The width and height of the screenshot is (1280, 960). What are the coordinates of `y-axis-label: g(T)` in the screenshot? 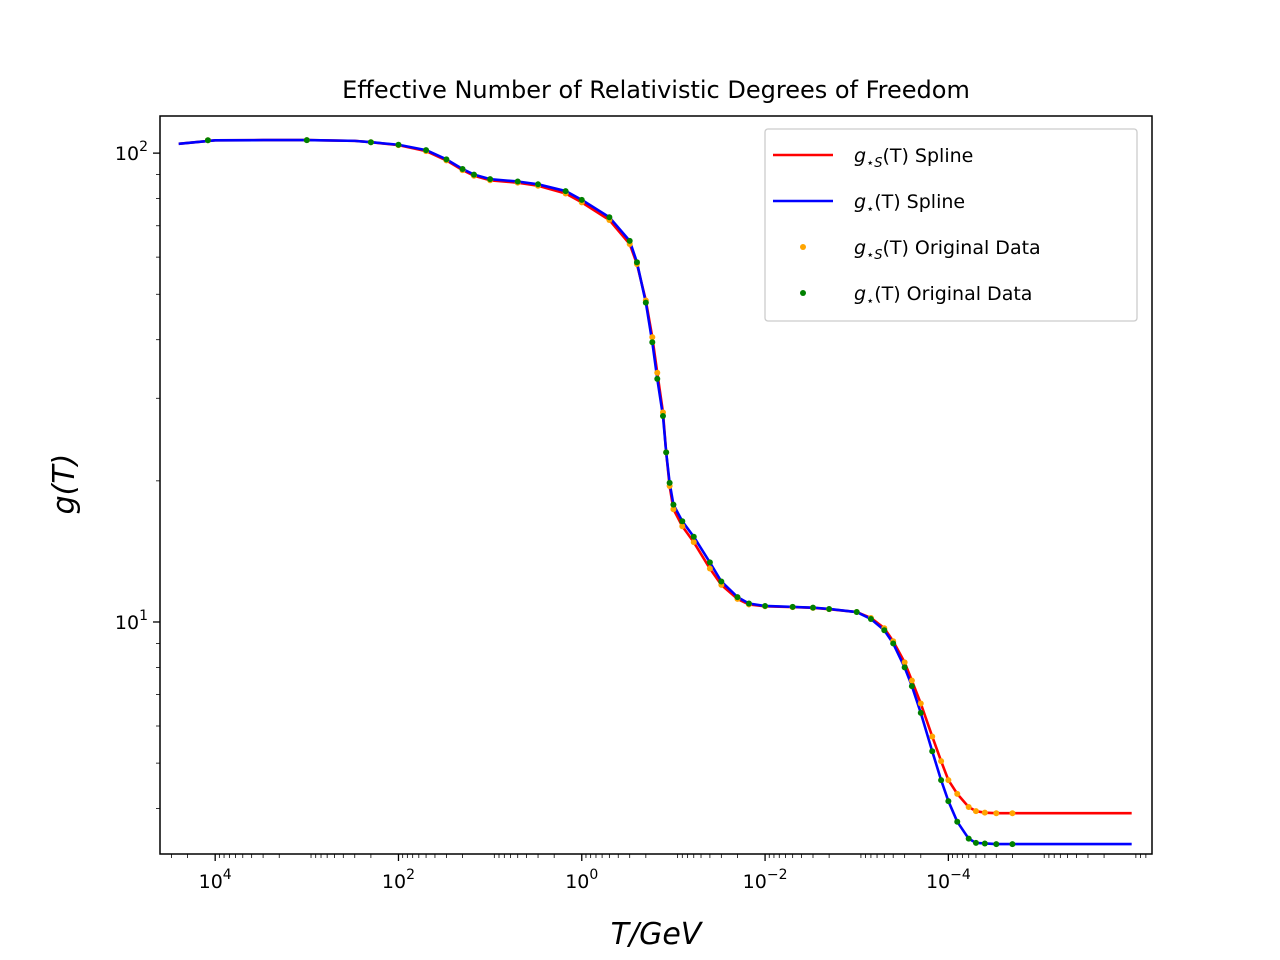 It's located at (64, 484).